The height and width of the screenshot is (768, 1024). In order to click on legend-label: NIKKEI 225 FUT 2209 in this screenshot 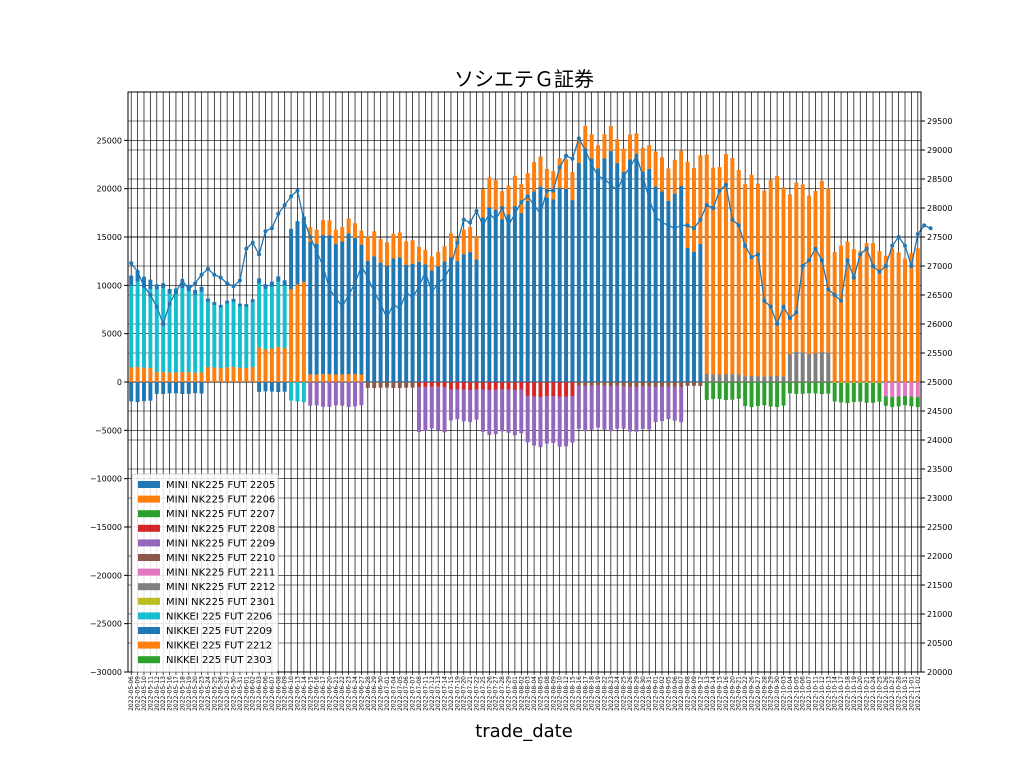, I will do `click(219, 631)`.